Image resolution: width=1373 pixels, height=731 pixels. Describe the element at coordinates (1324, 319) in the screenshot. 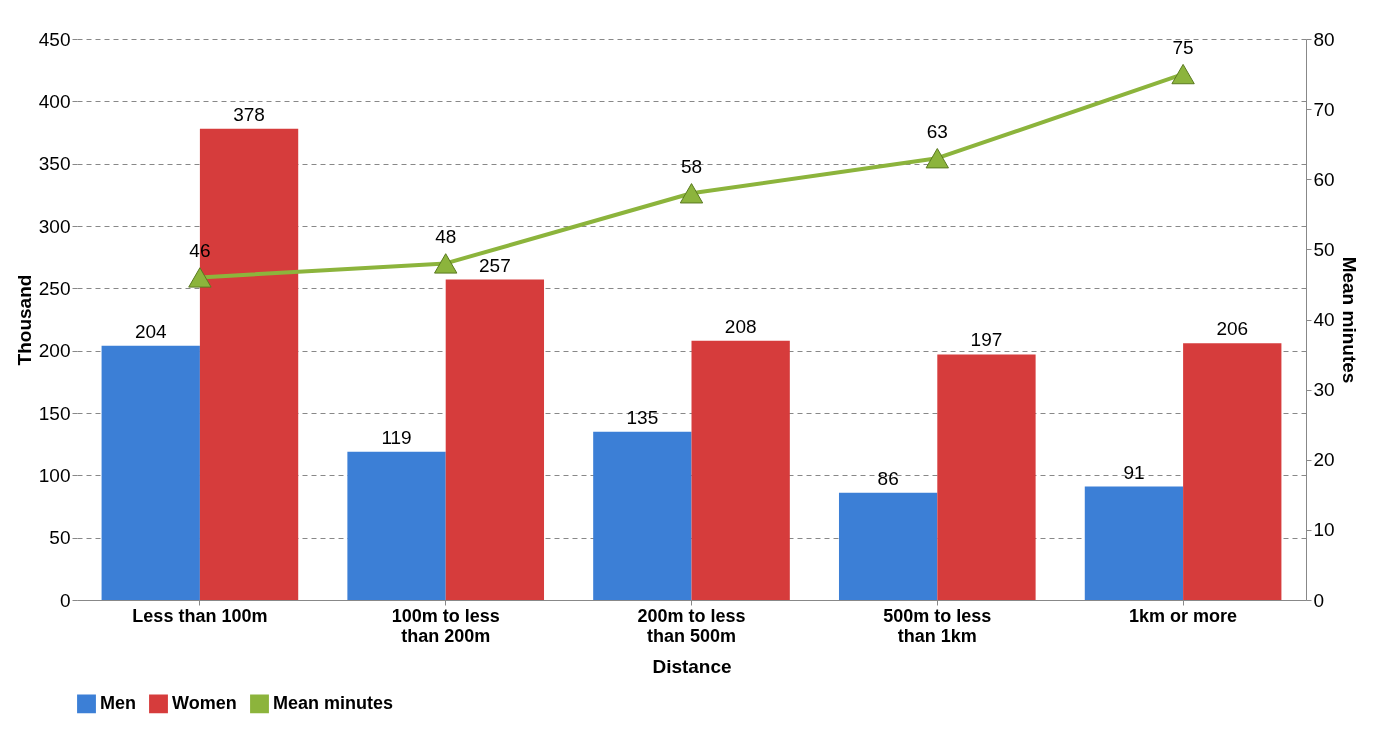

I see `y2-tick-label: 40` at that location.